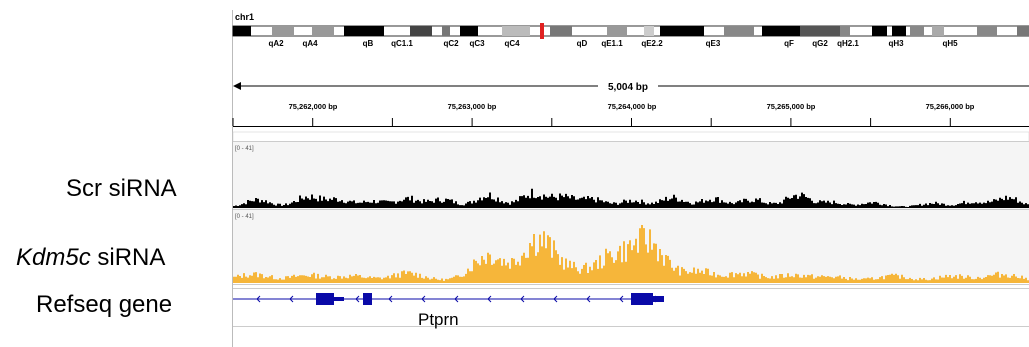  Describe the element at coordinates (628, 87) in the screenshot. I see `region-span-label: 5,004 bp` at that location.